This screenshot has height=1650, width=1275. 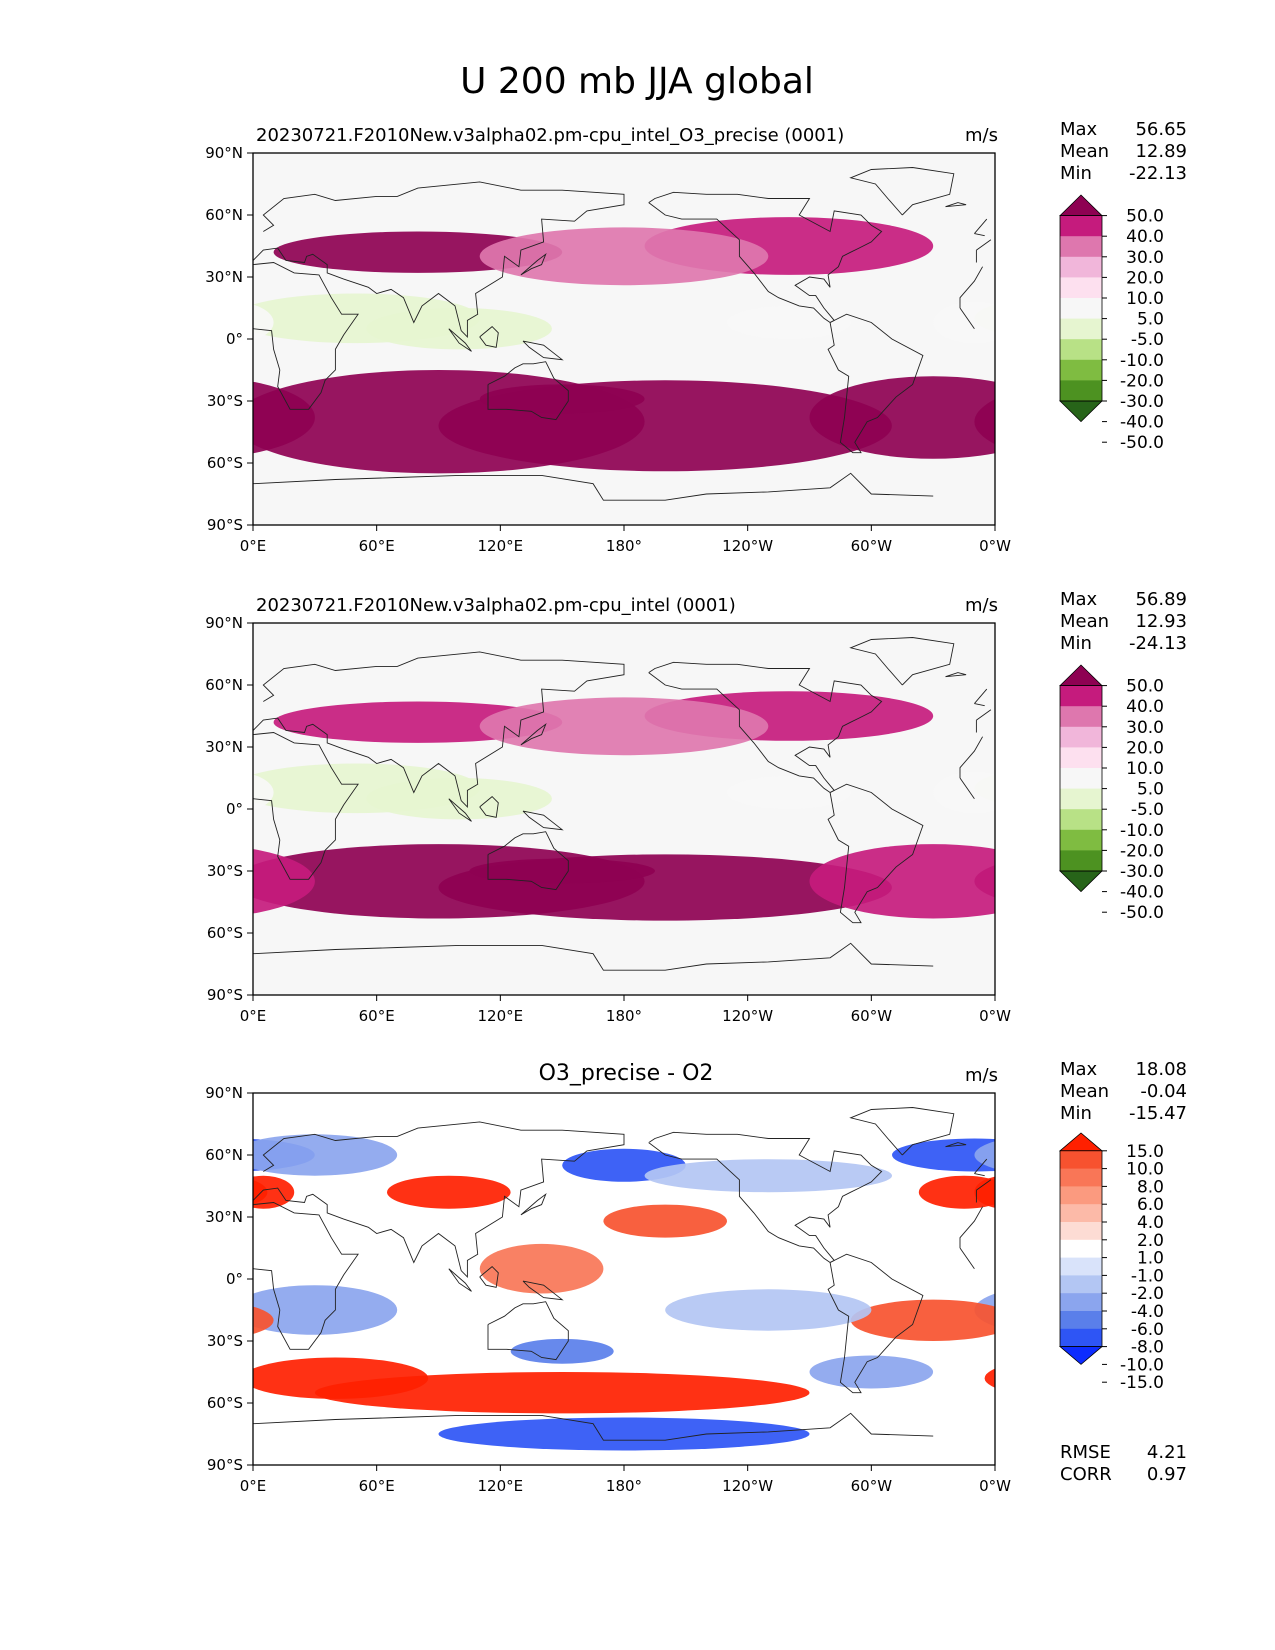 I want to click on colorbar-label: -4.0, so click(x=1147, y=1312).